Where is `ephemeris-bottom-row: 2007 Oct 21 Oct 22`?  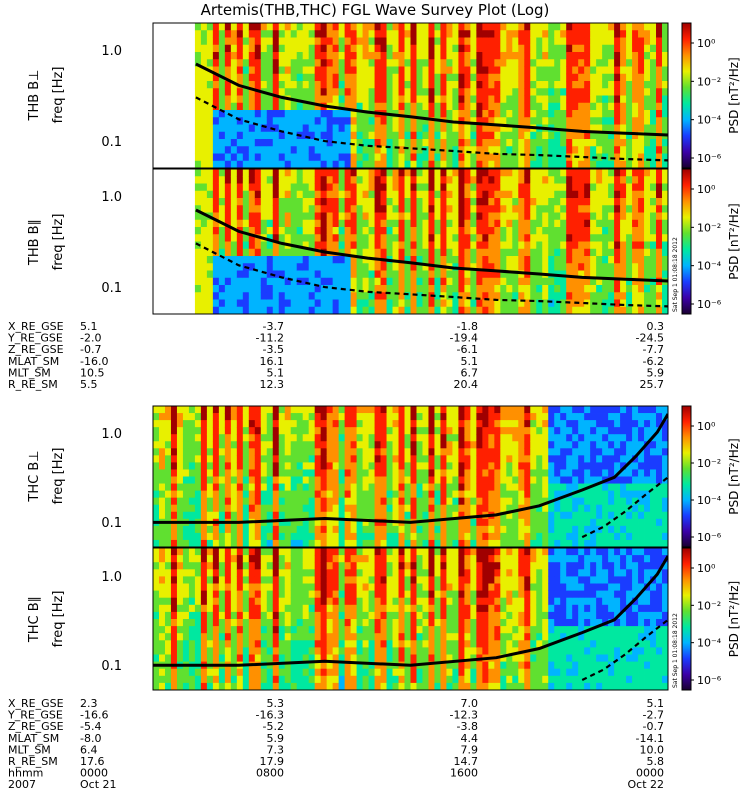
ephemeris-bottom-row: 2007 Oct 21 Oct 22 is located at coordinates (336, 784).